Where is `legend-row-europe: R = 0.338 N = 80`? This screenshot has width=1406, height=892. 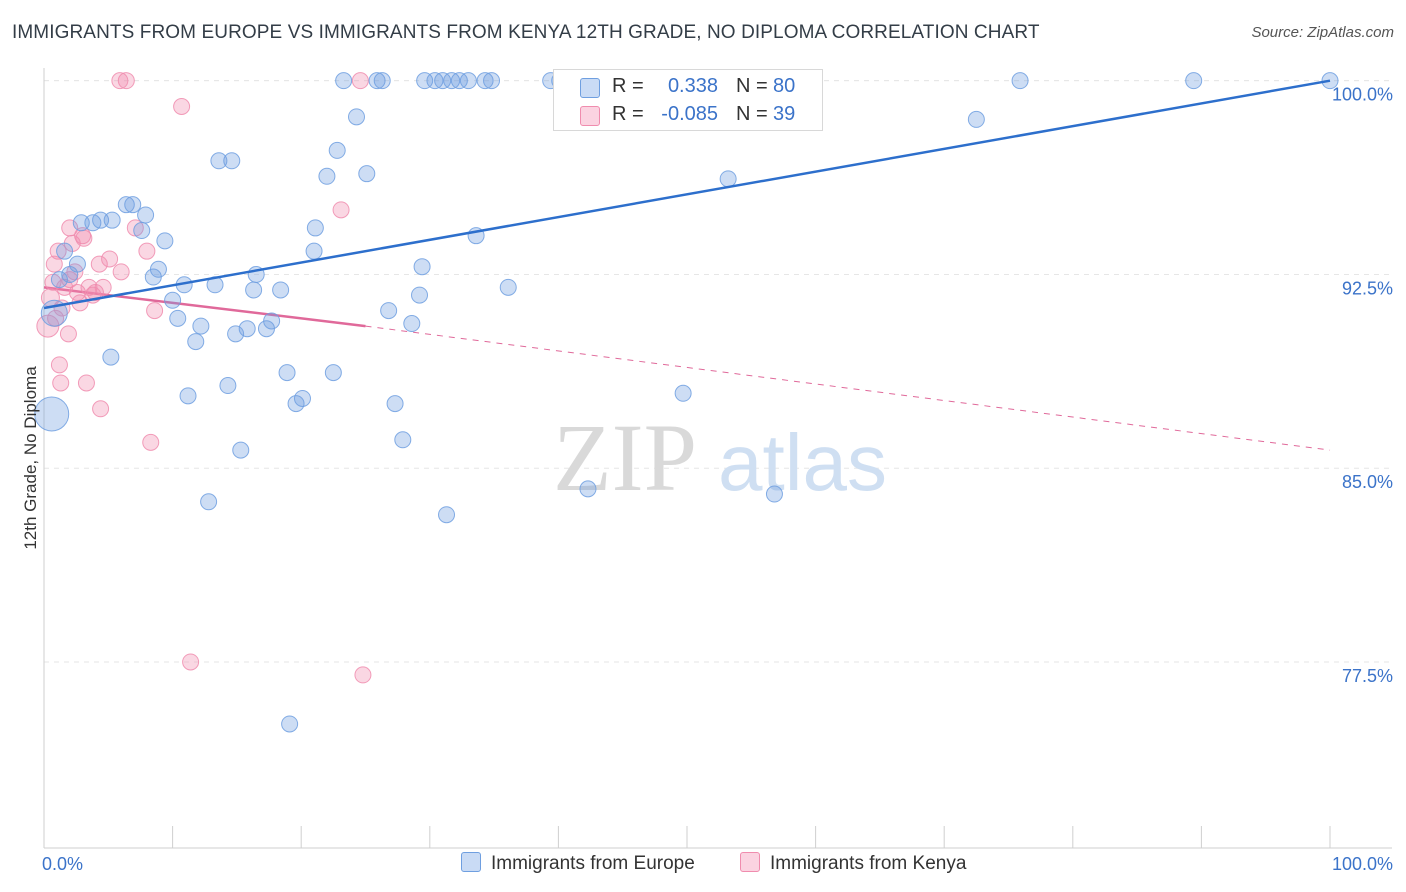 legend-row-europe: R = 0.338 N = 80 is located at coordinates (688, 87).